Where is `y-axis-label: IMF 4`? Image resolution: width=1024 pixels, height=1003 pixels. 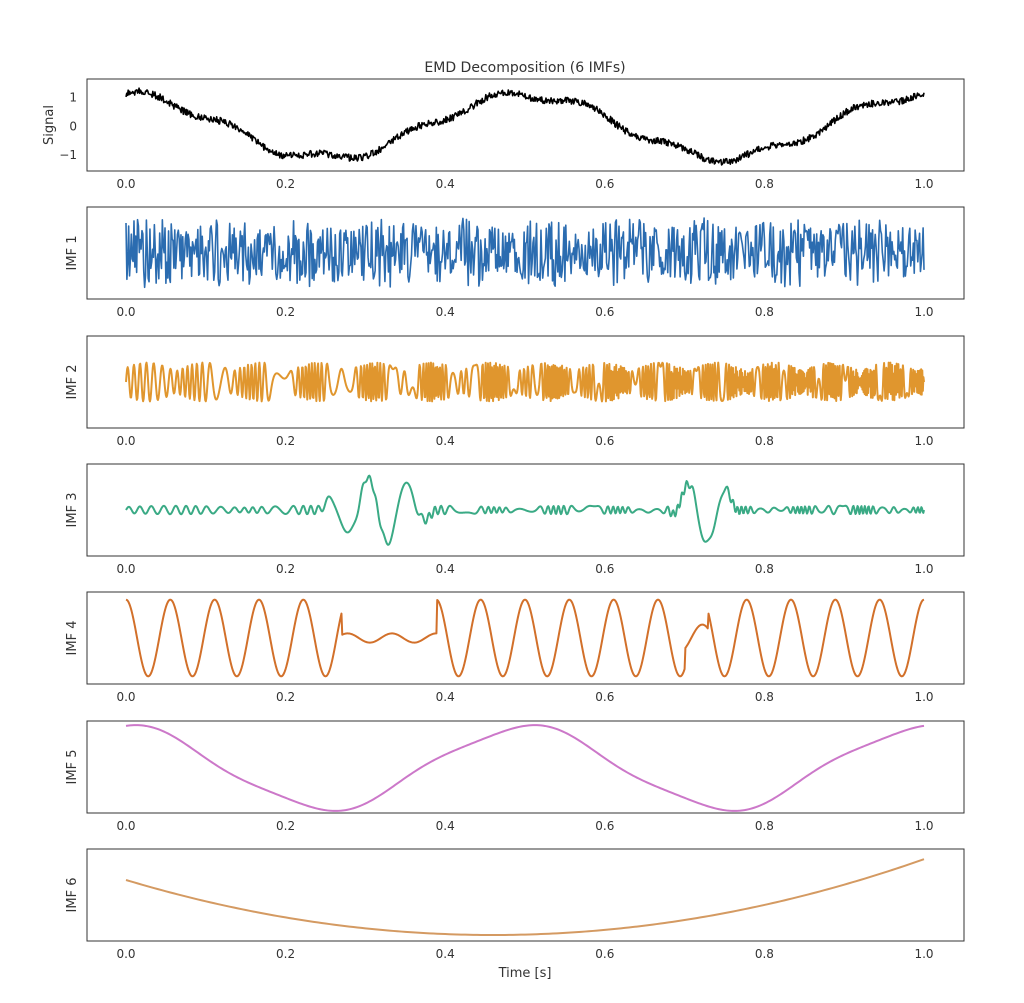
y-axis-label: IMF 4 is located at coordinates (72, 638).